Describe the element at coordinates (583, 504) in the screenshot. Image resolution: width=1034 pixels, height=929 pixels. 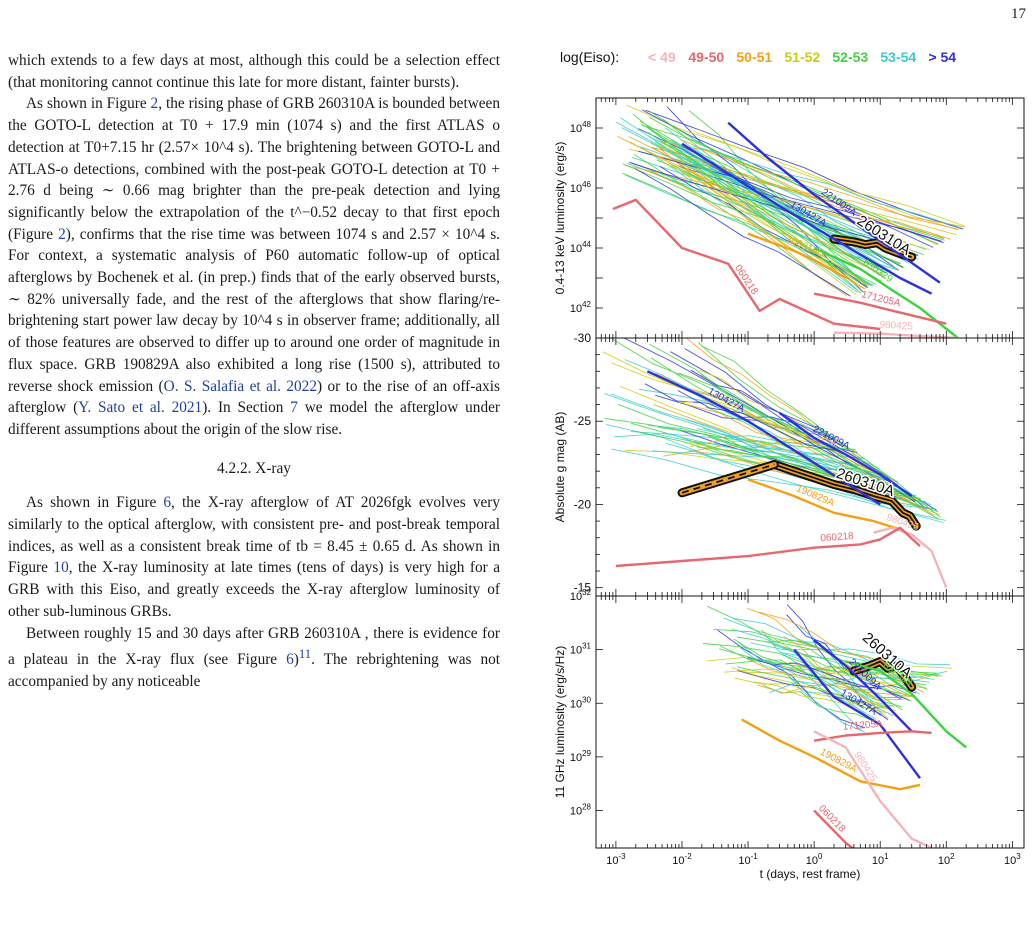
I see `y-tick-label: -20` at that location.